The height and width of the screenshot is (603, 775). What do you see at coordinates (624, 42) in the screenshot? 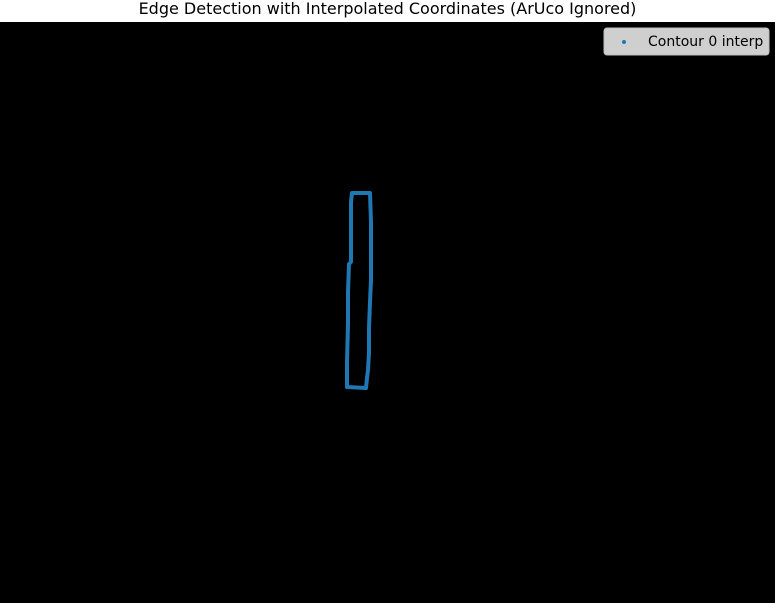
I see `legend-marker-icon` at bounding box center [624, 42].